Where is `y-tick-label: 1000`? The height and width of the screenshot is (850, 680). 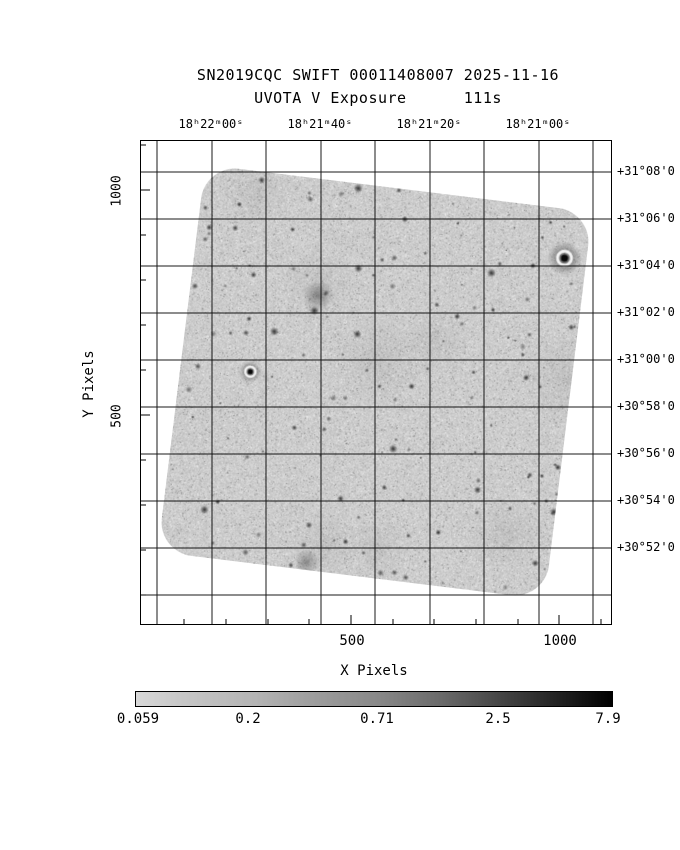 y-tick-label: 1000 is located at coordinates (117, 191).